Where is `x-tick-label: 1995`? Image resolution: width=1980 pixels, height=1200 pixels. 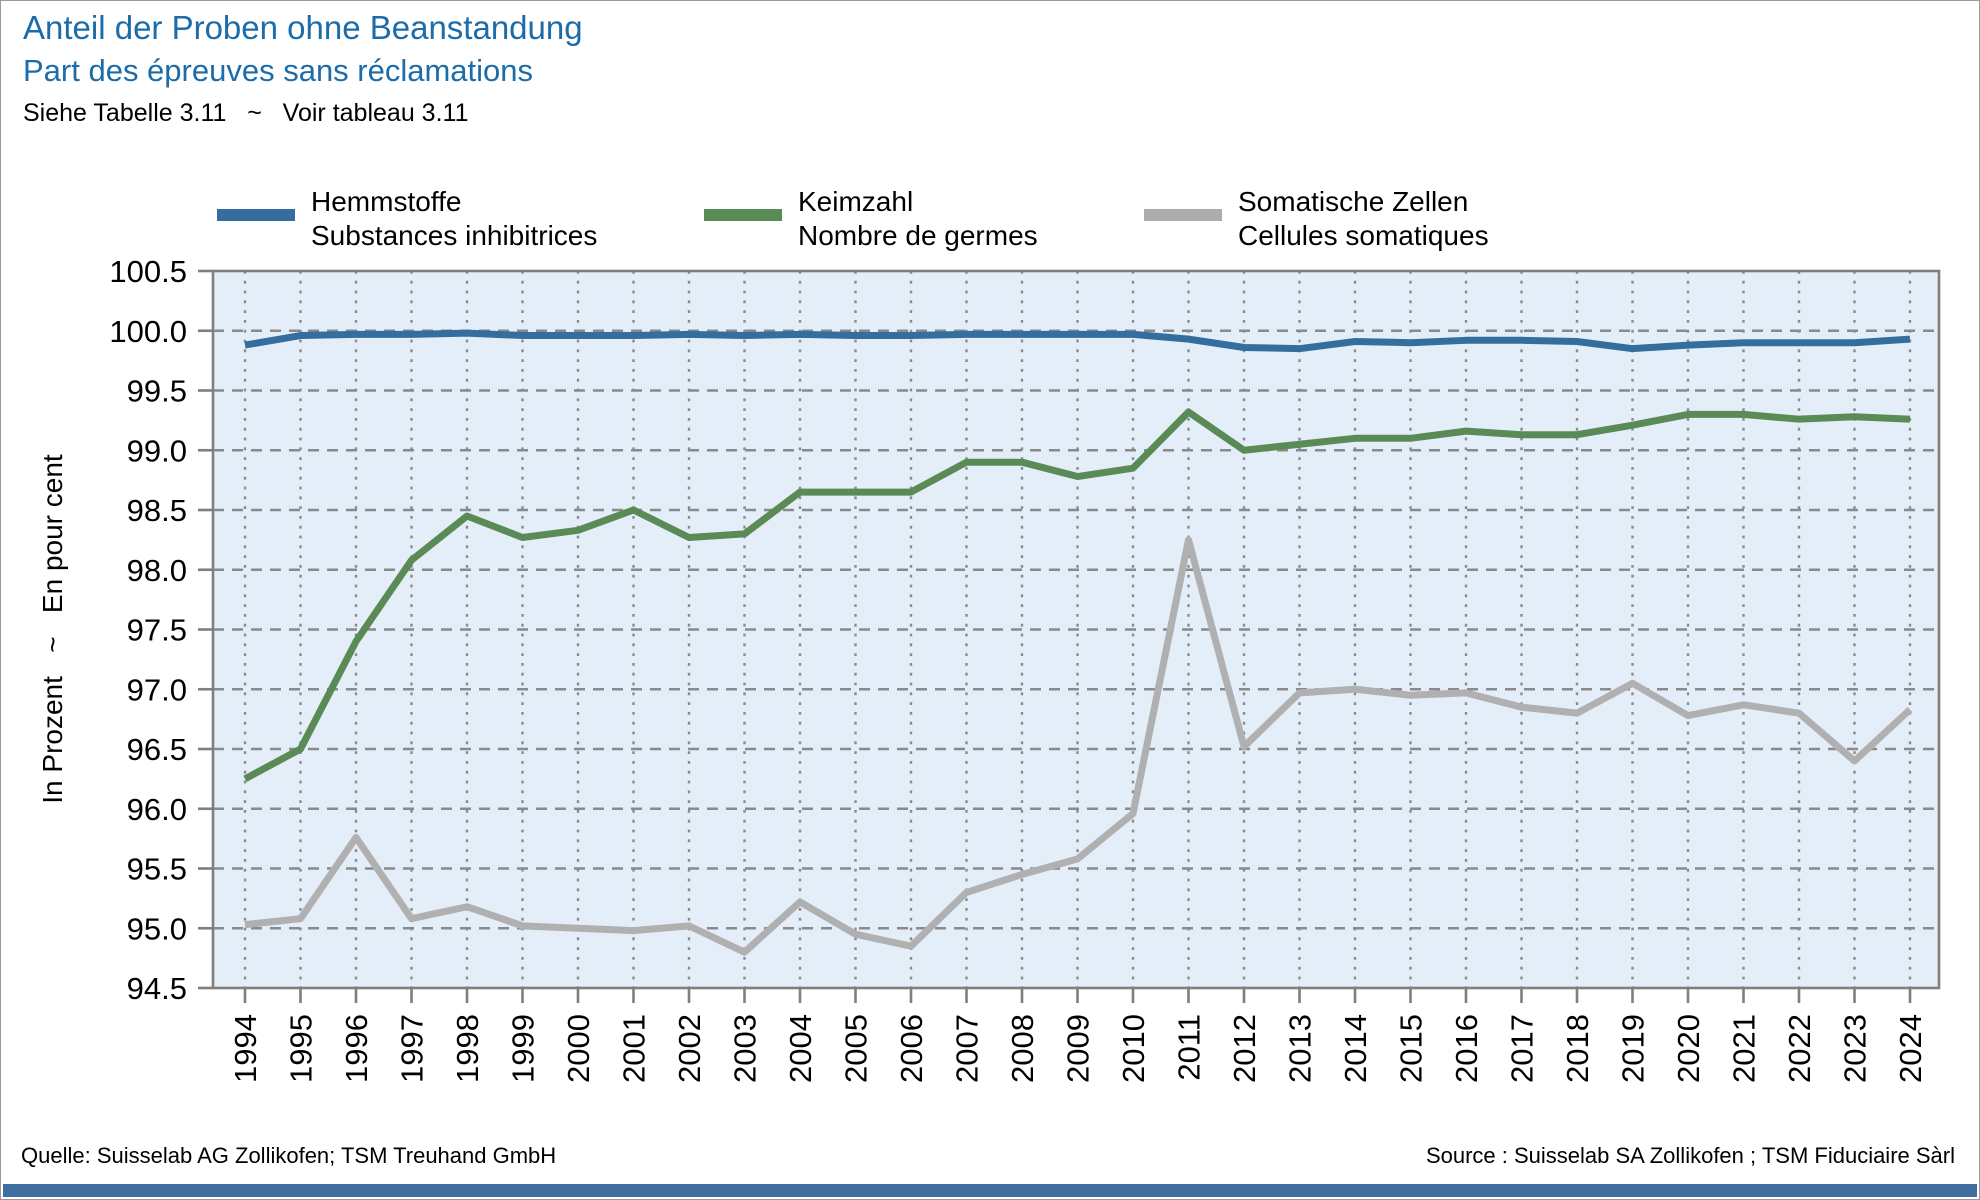 x-tick-label: 1995 is located at coordinates (301, 1048).